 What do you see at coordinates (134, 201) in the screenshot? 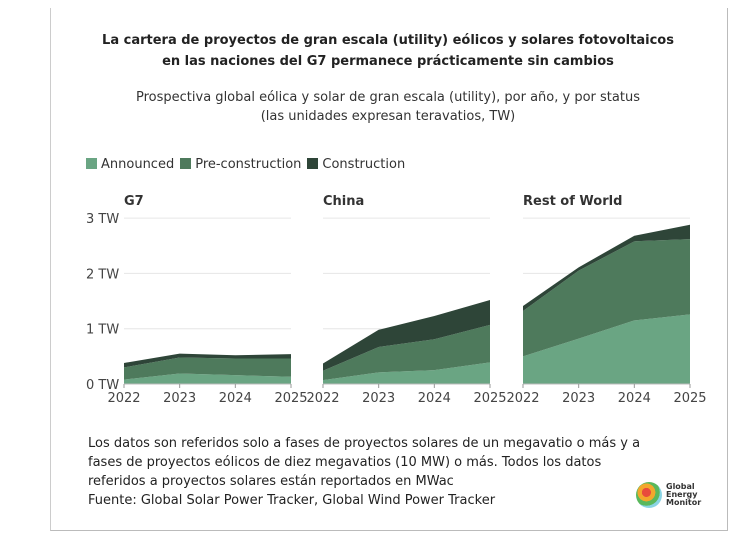
I see `panel-title: G7` at bounding box center [134, 201].